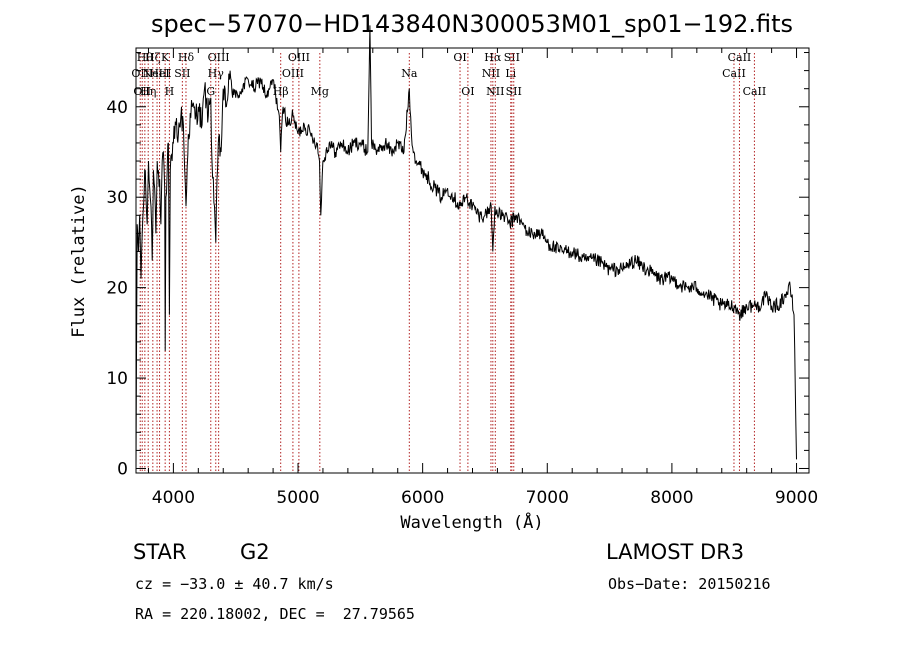 The image size is (900, 649). Describe the element at coordinates (320, 91) in the screenshot. I see `marker-label: Mg` at that location.